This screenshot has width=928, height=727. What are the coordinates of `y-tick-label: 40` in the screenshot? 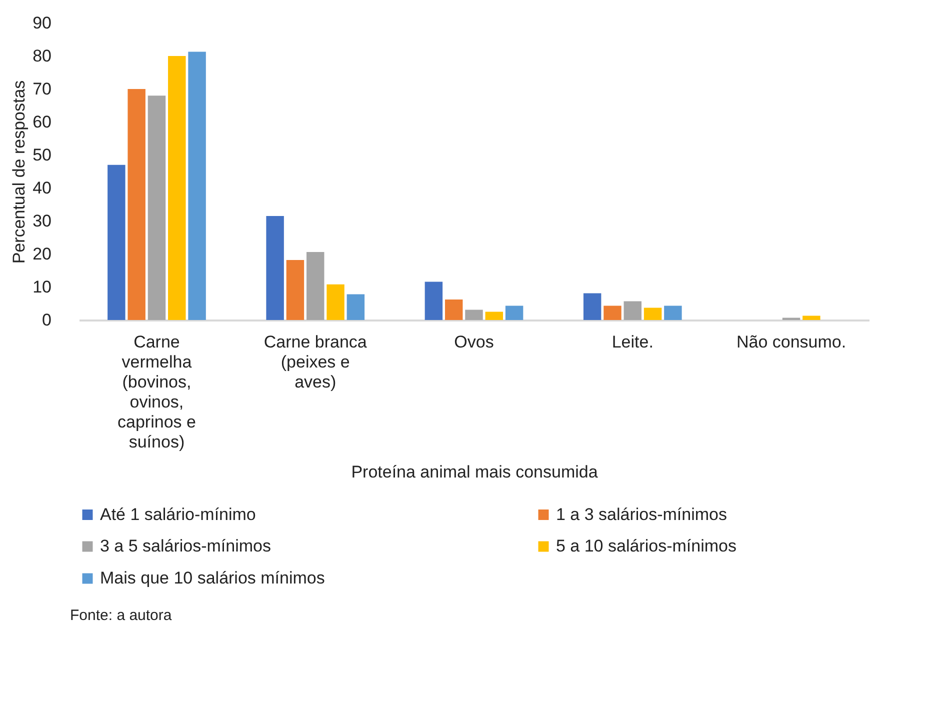 It's located at (42, 188).